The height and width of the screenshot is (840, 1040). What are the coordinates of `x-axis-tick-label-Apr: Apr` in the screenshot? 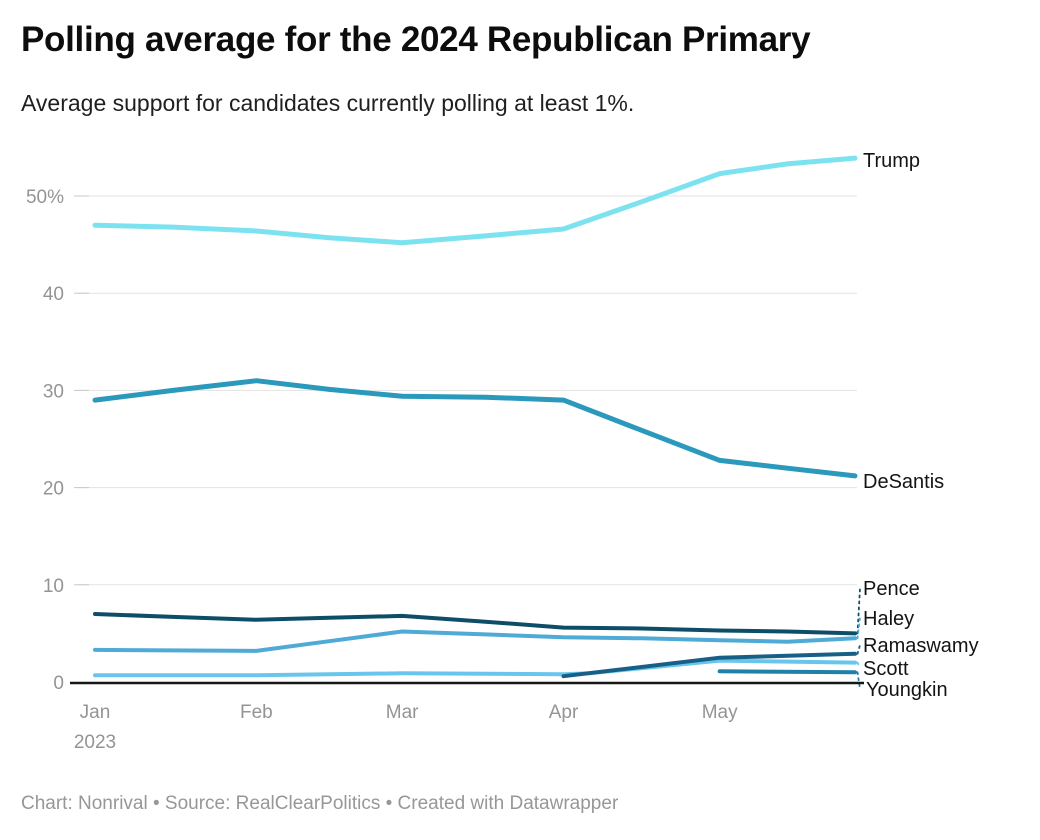 It's located at (564, 712).